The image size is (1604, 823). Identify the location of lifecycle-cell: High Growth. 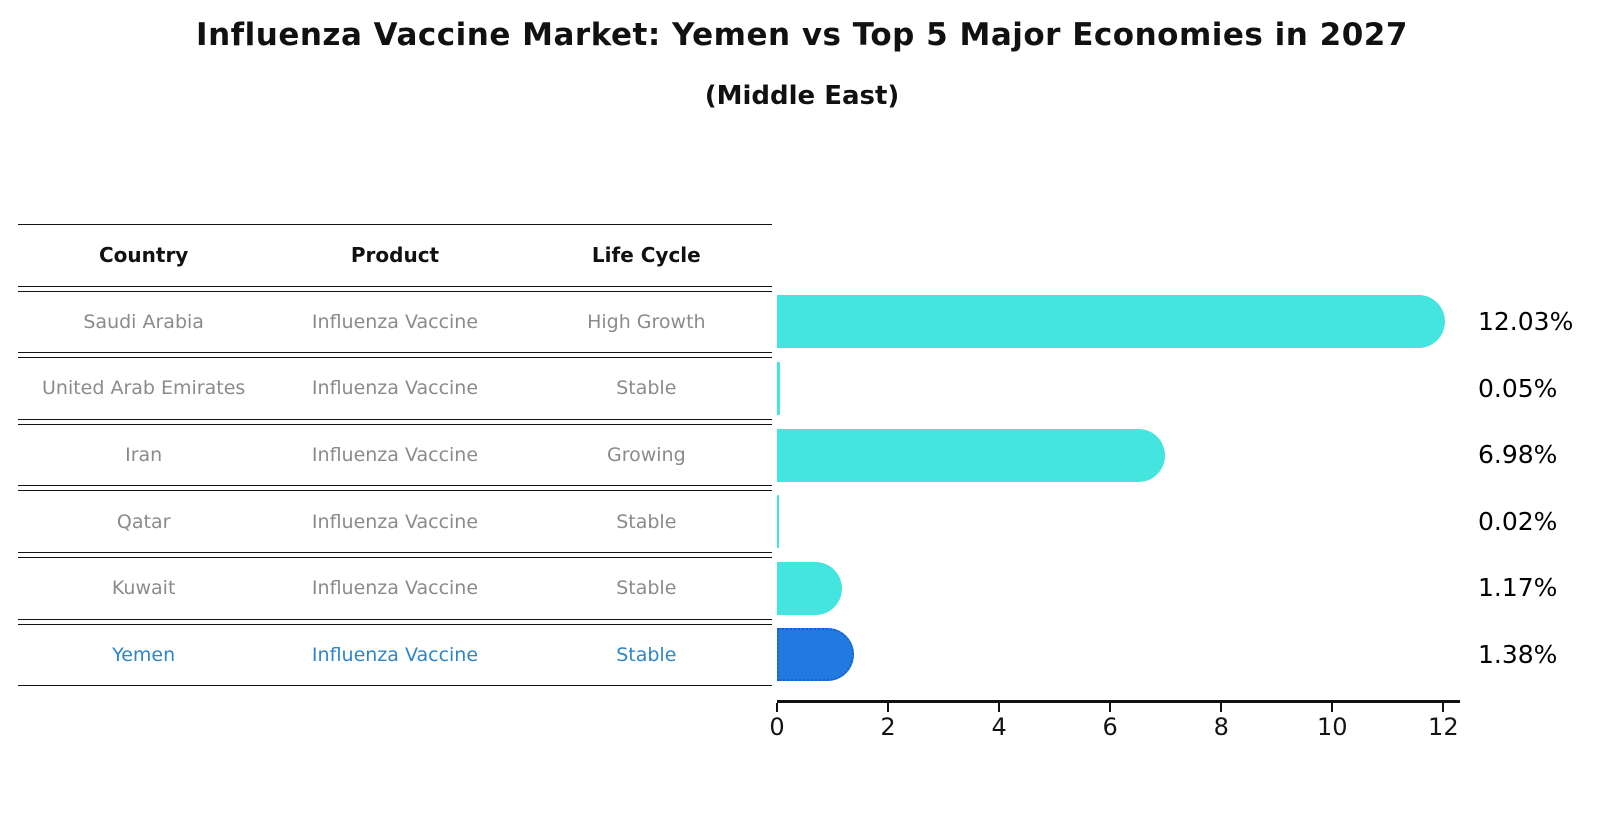
(646, 321).